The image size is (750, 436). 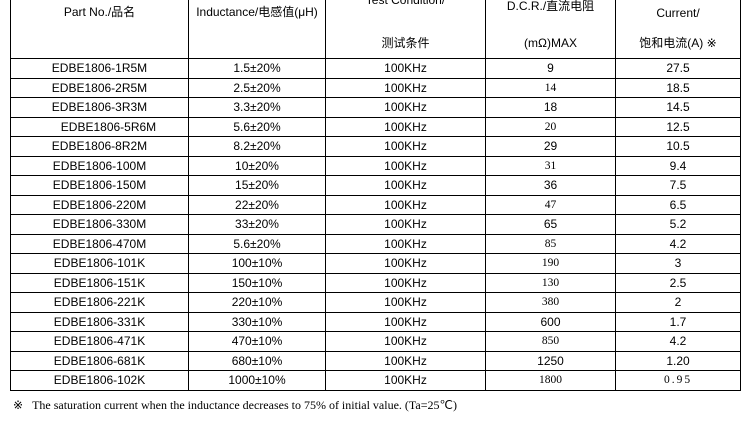 I want to click on dcr-cell: 9, so click(x=550, y=68).